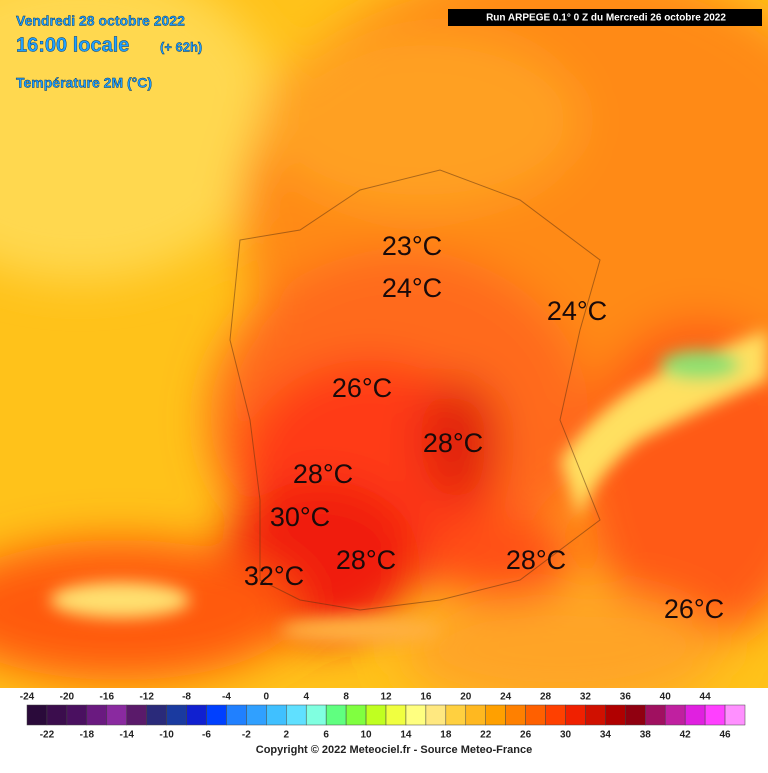 The height and width of the screenshot is (773, 768). Describe the element at coordinates (526, 735) in the screenshot. I see `legend-tick-label: 26` at that location.